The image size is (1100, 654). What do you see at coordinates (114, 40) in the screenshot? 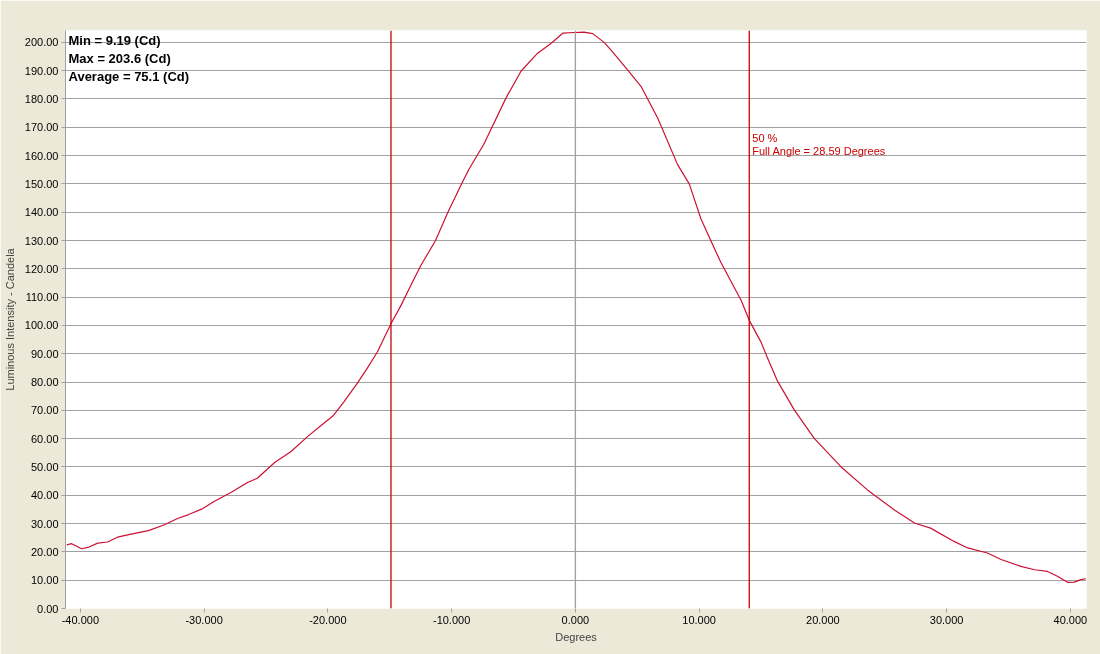
I see `annotation: Min = 9.19 (Cd)` at bounding box center [114, 40].